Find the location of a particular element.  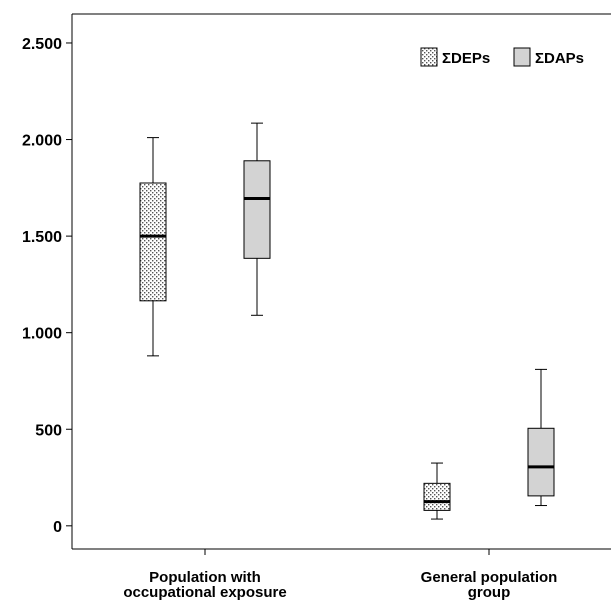

x-category-label: Population with is located at coordinates (205, 577).